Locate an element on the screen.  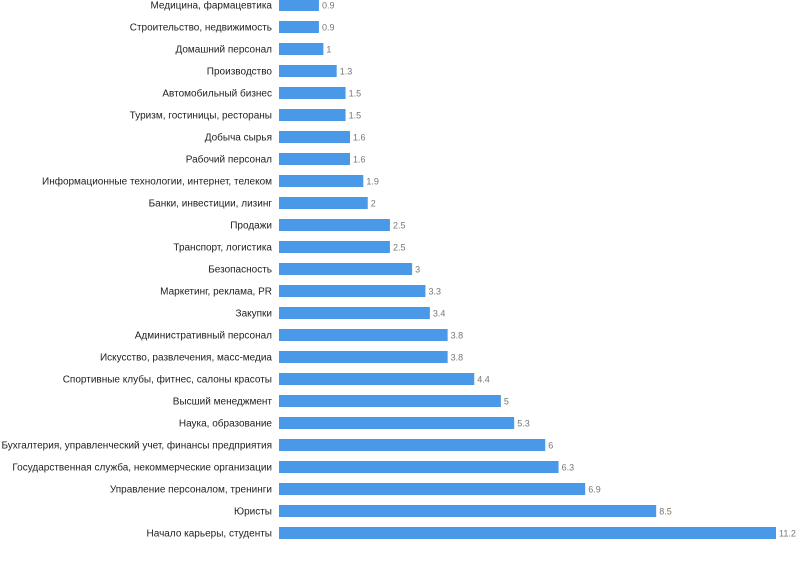
value-label: 11.2 is located at coordinates (787, 534).